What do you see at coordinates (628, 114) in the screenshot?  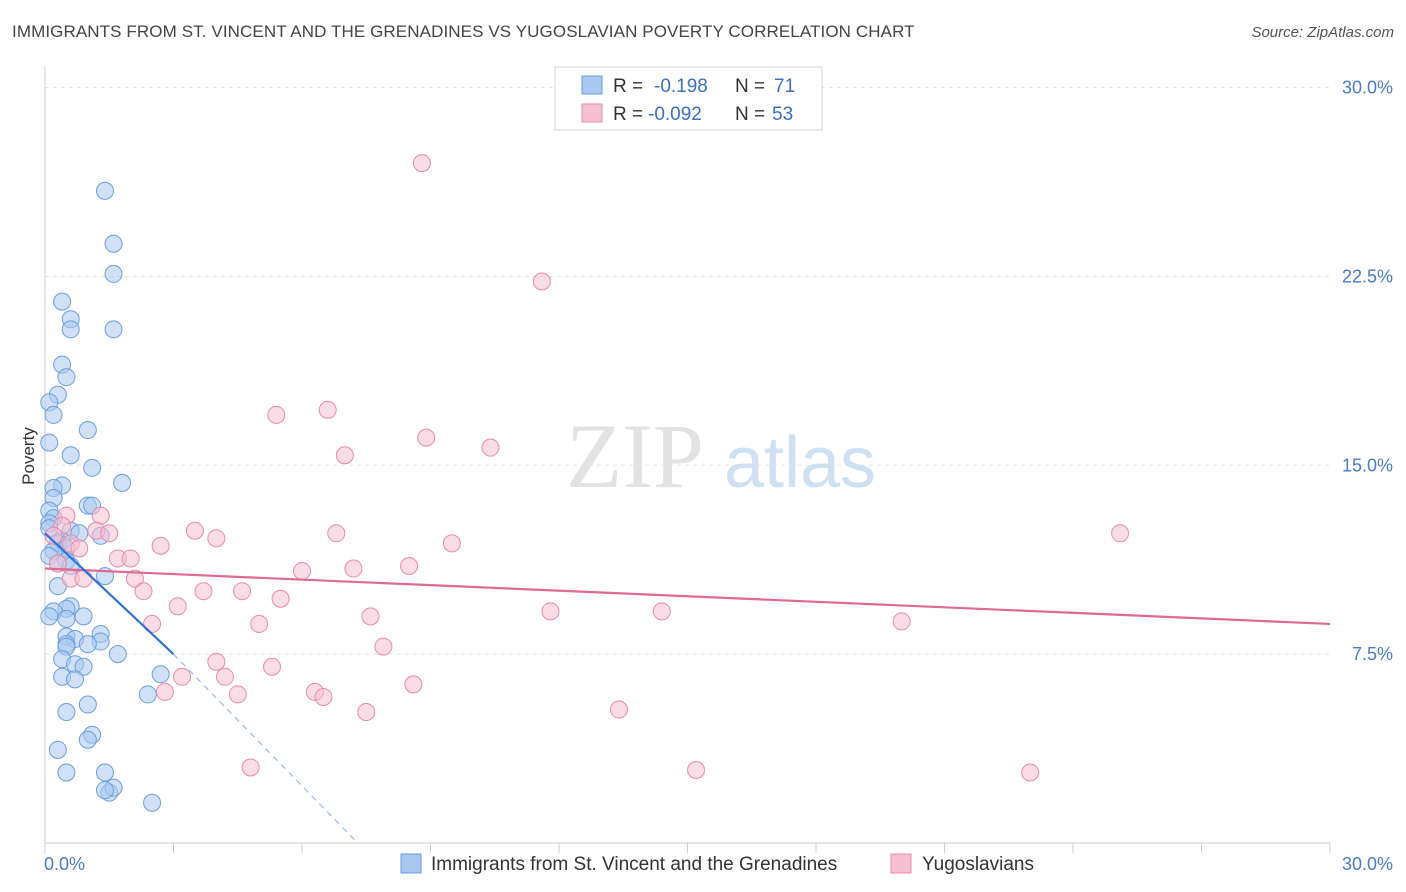 I see `legend-r-label-pink: R =` at bounding box center [628, 114].